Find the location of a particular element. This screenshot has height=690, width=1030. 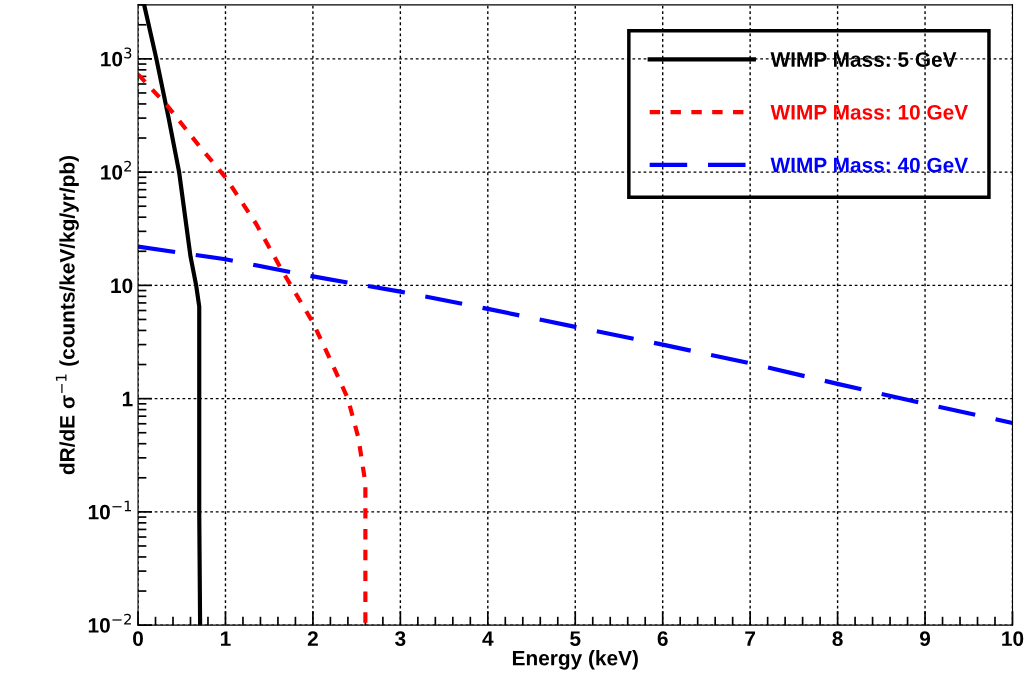

x-tick-label: 3 is located at coordinates (400, 639).